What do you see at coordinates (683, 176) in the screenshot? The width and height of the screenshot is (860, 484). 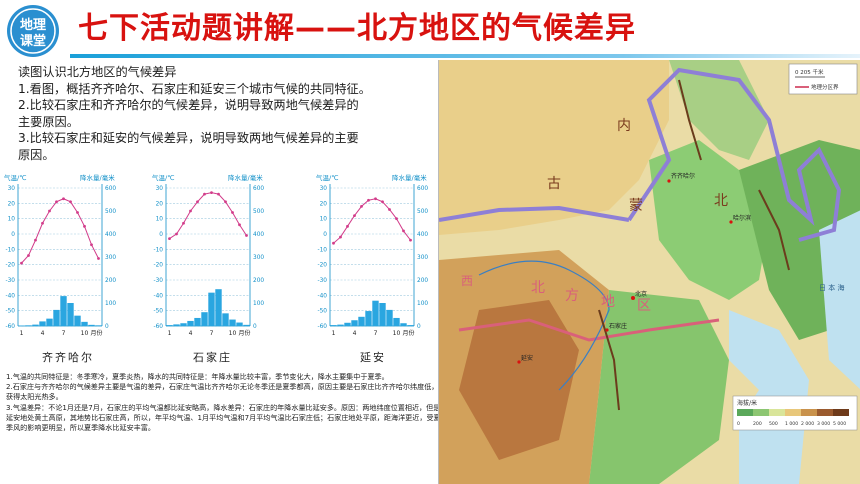 I see `label-qiqihar: 齐齐哈尔` at bounding box center [683, 176].